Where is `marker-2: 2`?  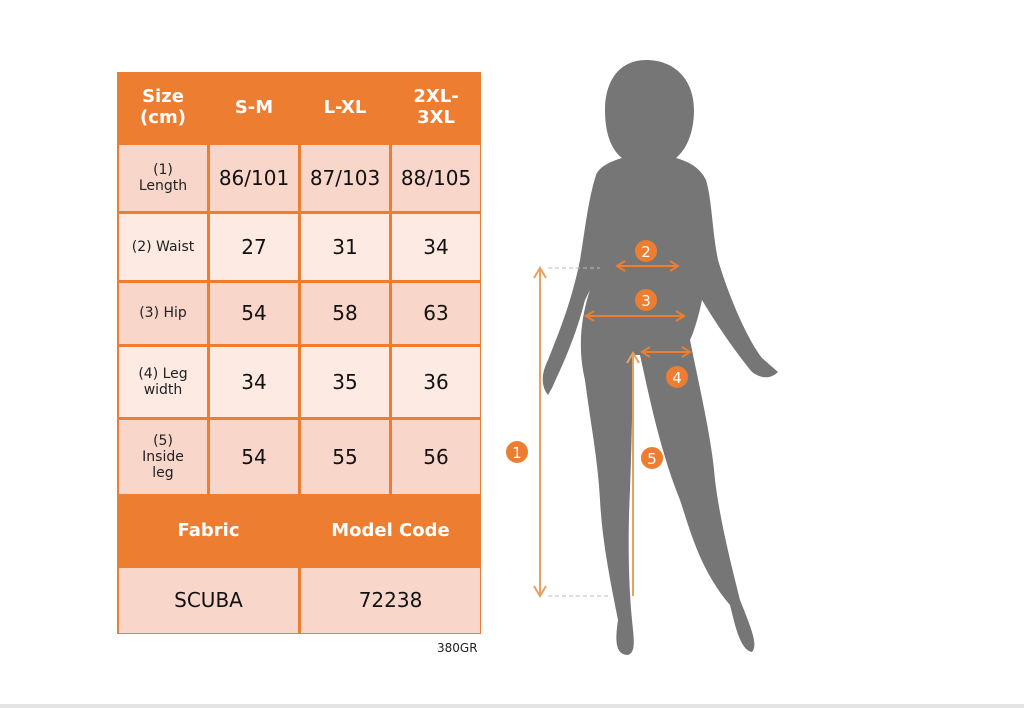
marker-2: 2 is located at coordinates (646, 251).